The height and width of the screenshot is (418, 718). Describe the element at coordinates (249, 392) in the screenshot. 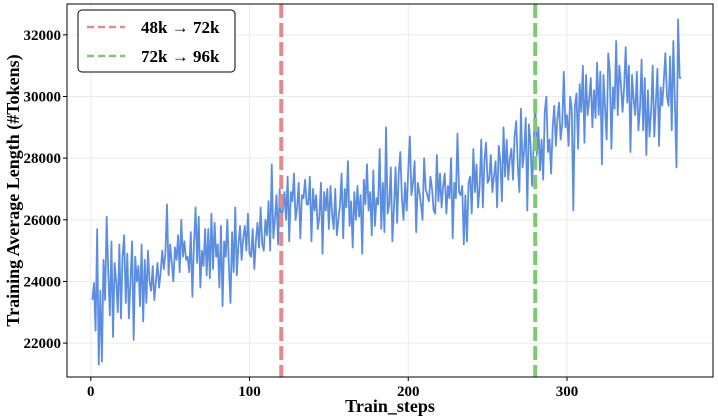

I see `x-tick-label-1: 100` at that location.